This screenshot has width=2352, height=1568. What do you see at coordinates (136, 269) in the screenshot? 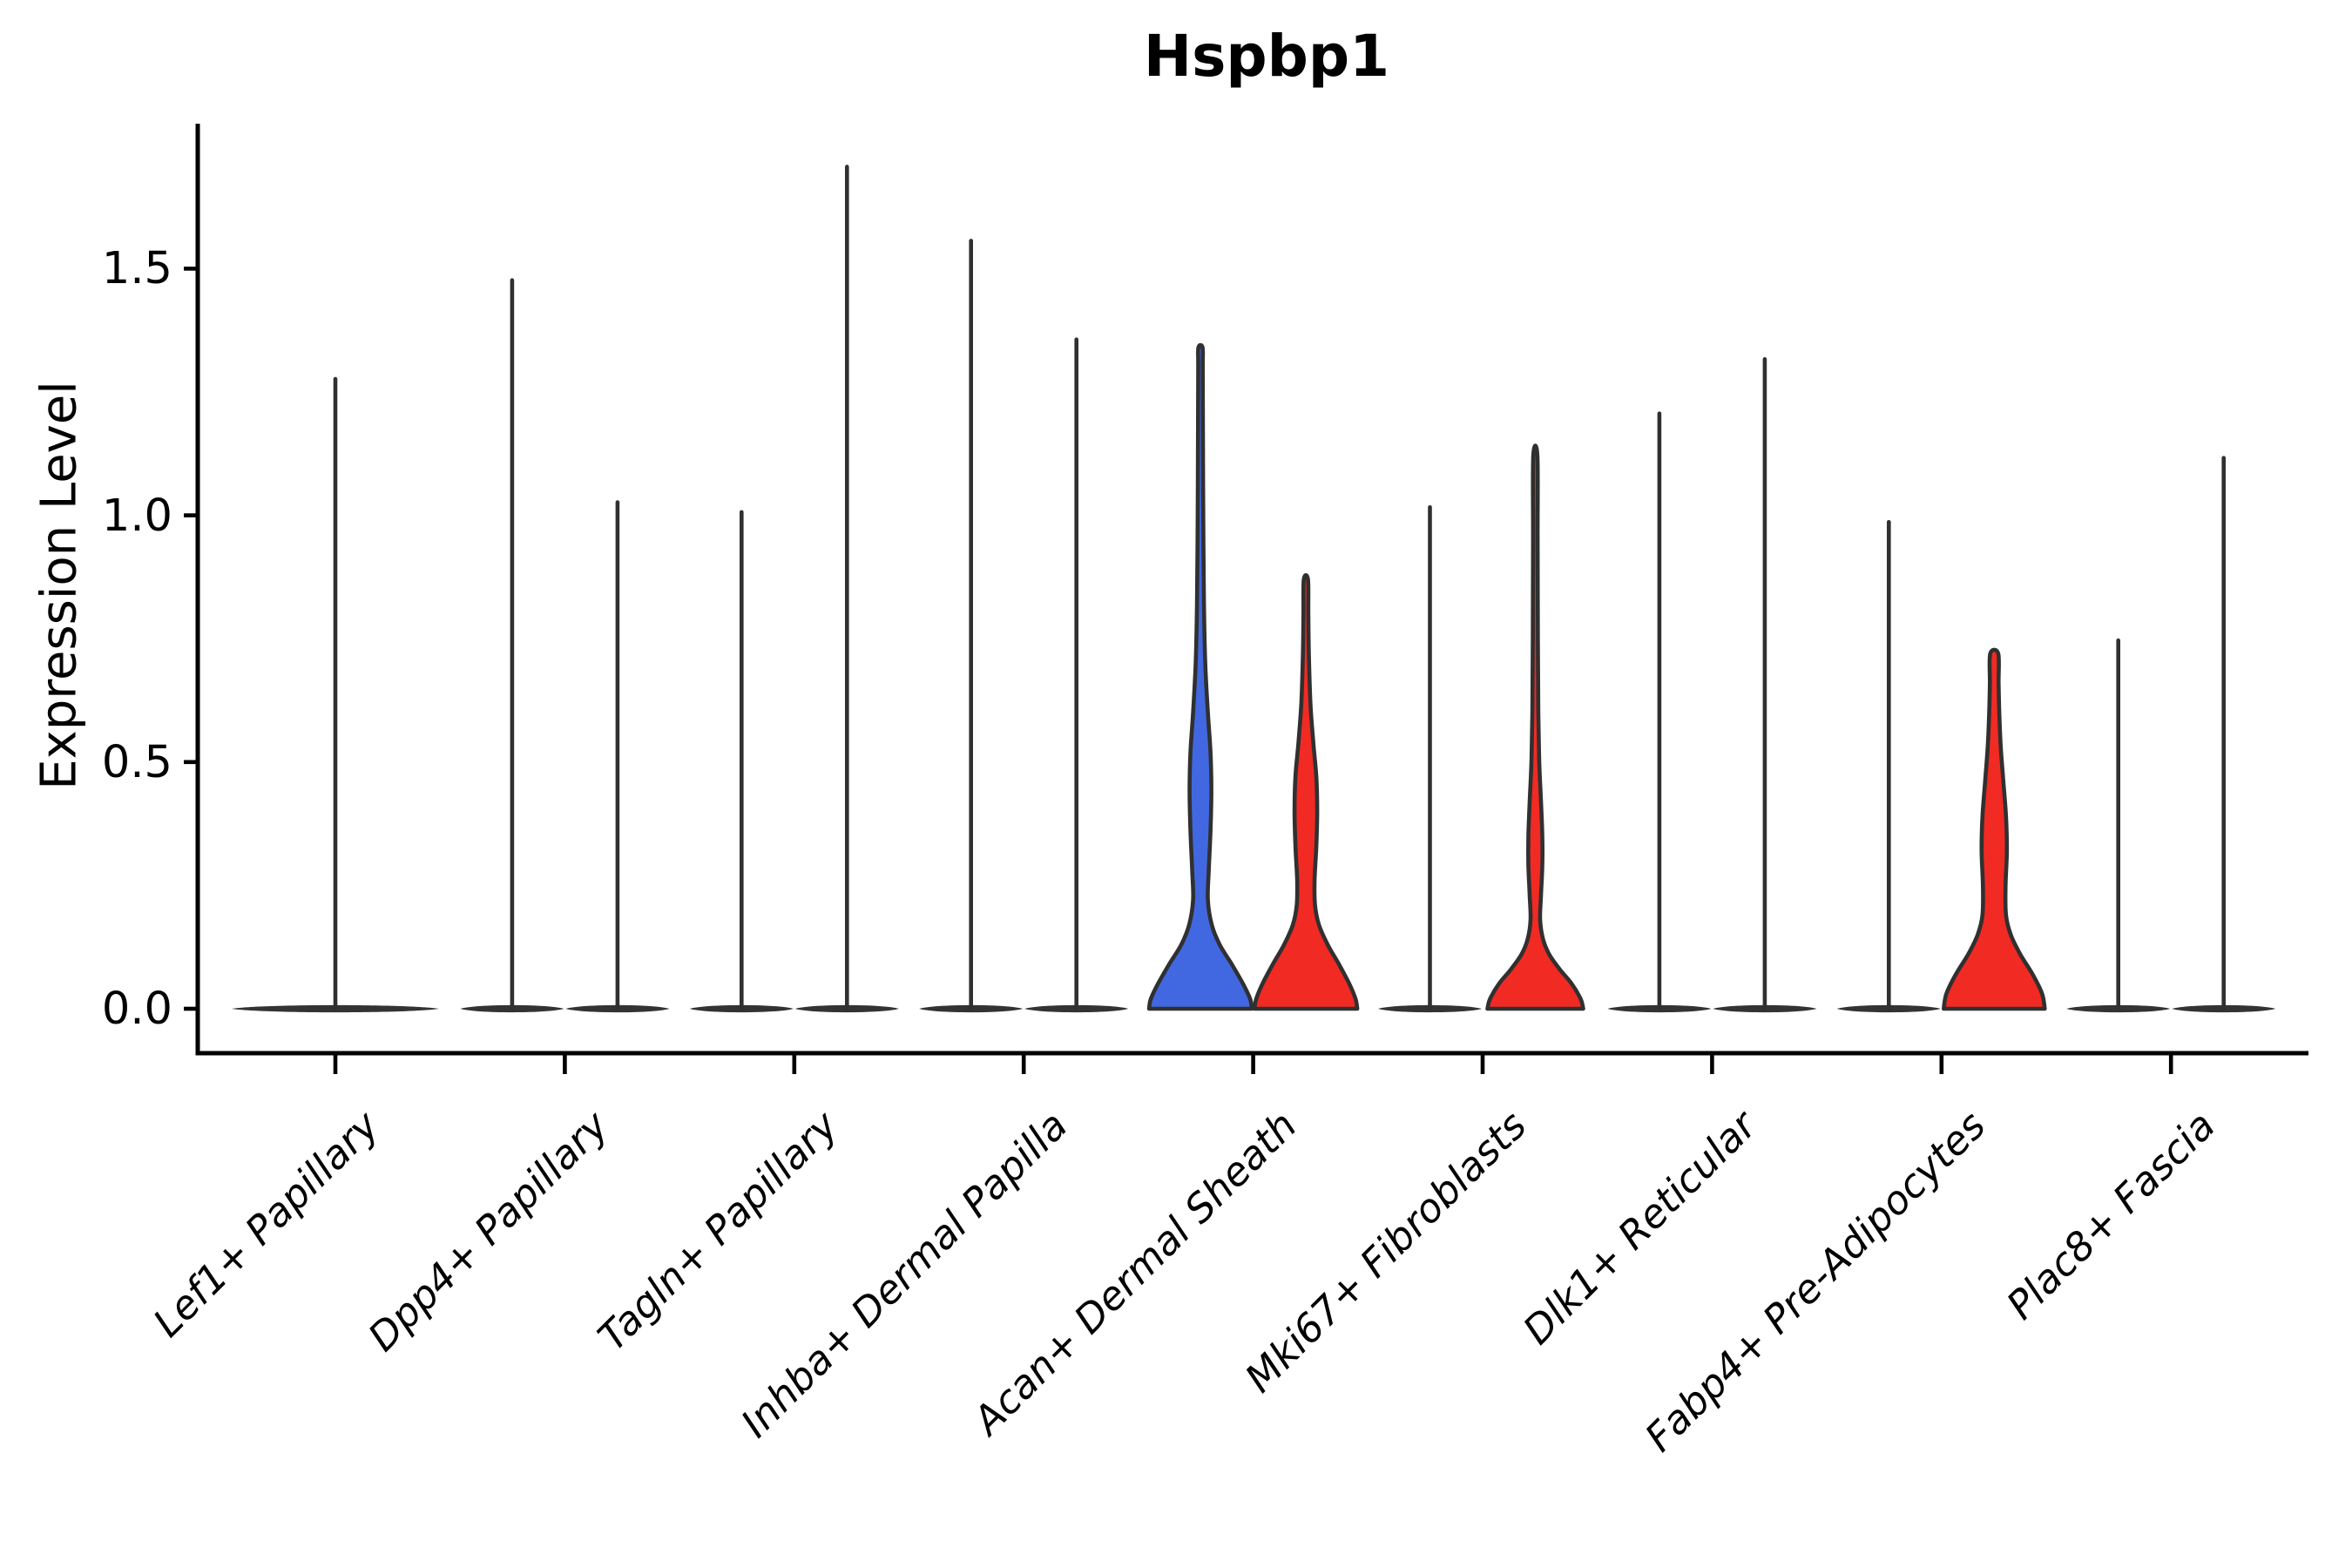
I see `y-tick-label: 1.5` at bounding box center [136, 269].